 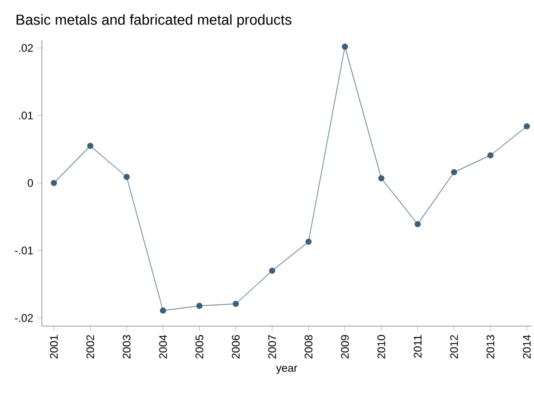 What do you see at coordinates (490, 346) in the screenshot?
I see `x-tick-label: 2013` at bounding box center [490, 346].